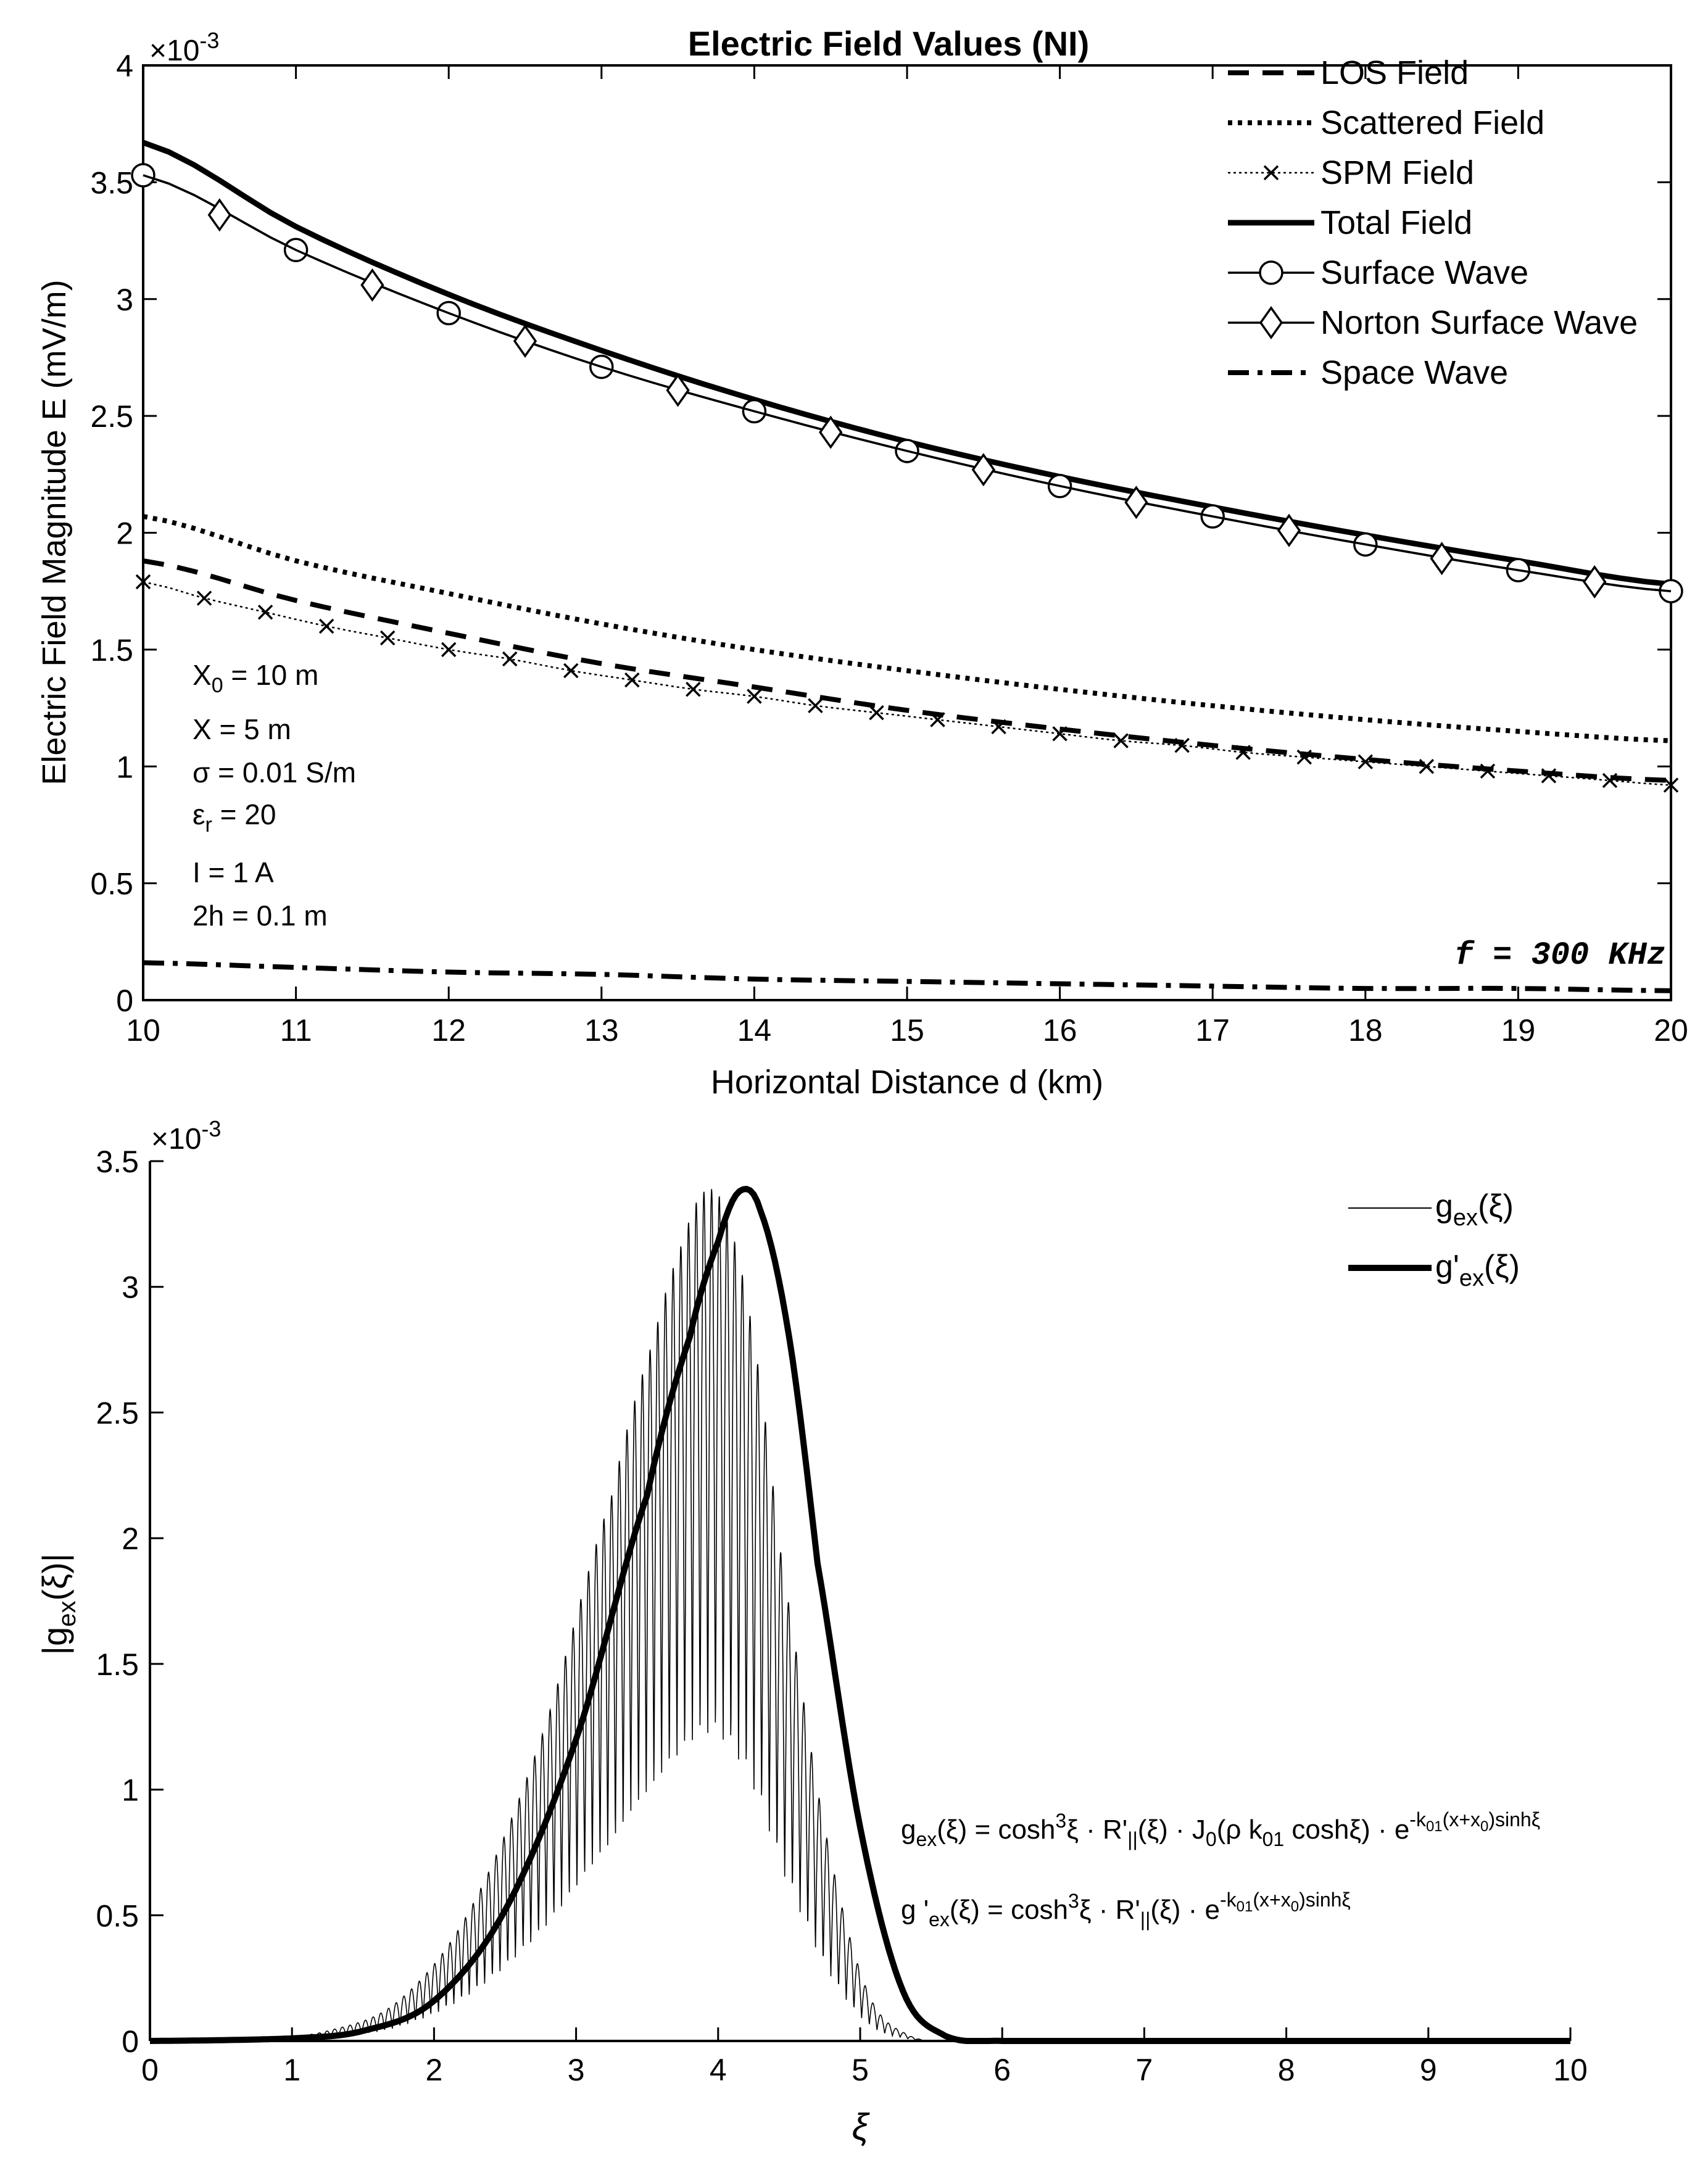 This screenshot has width=1708, height=2173. Describe the element at coordinates (58, 1604) in the screenshot. I see `bottom-y-label: |gex(ξ)|` at that location.